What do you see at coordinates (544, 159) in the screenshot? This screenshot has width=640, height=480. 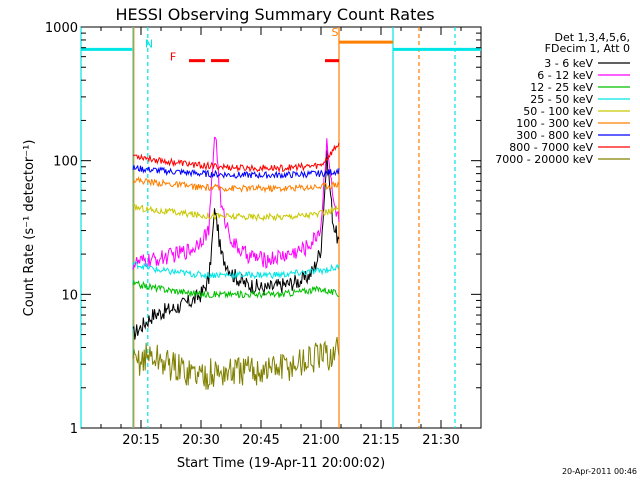 I see `legend-label-8: 7000 - 20000 keV` at bounding box center [544, 159].